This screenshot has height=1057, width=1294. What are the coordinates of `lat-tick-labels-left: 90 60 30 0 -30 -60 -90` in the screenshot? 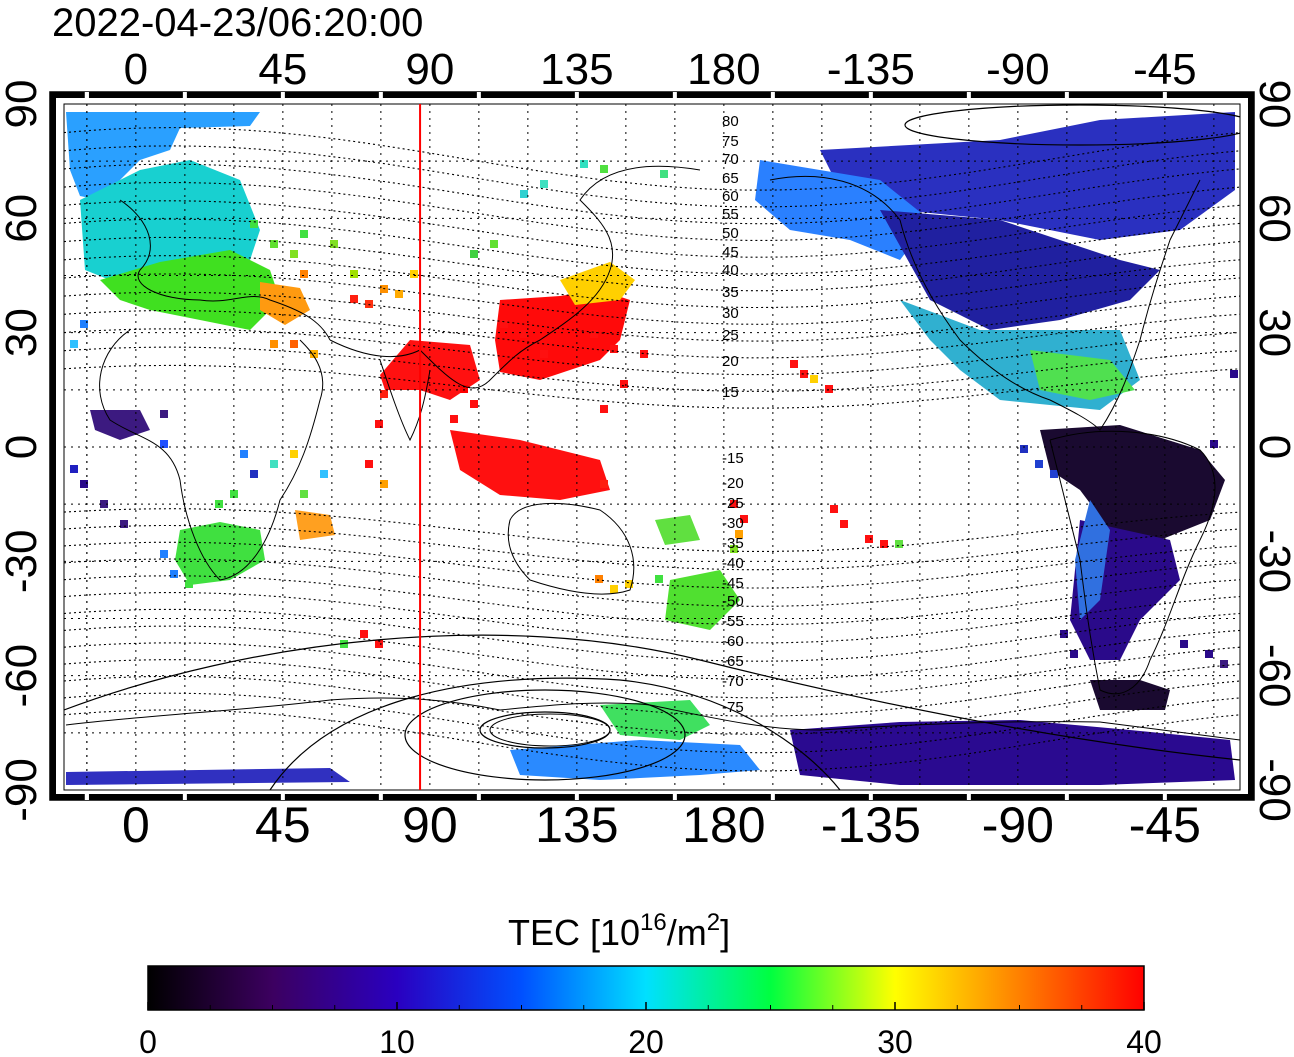 It's located at (23, 451).